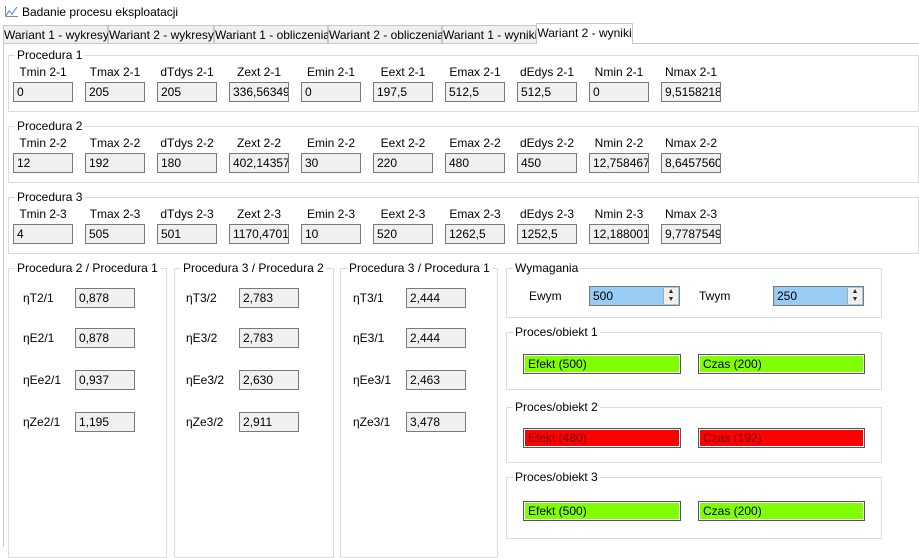  What do you see at coordinates (781, 438) in the screenshot?
I see `time-status-2: Czas (192)` at bounding box center [781, 438].